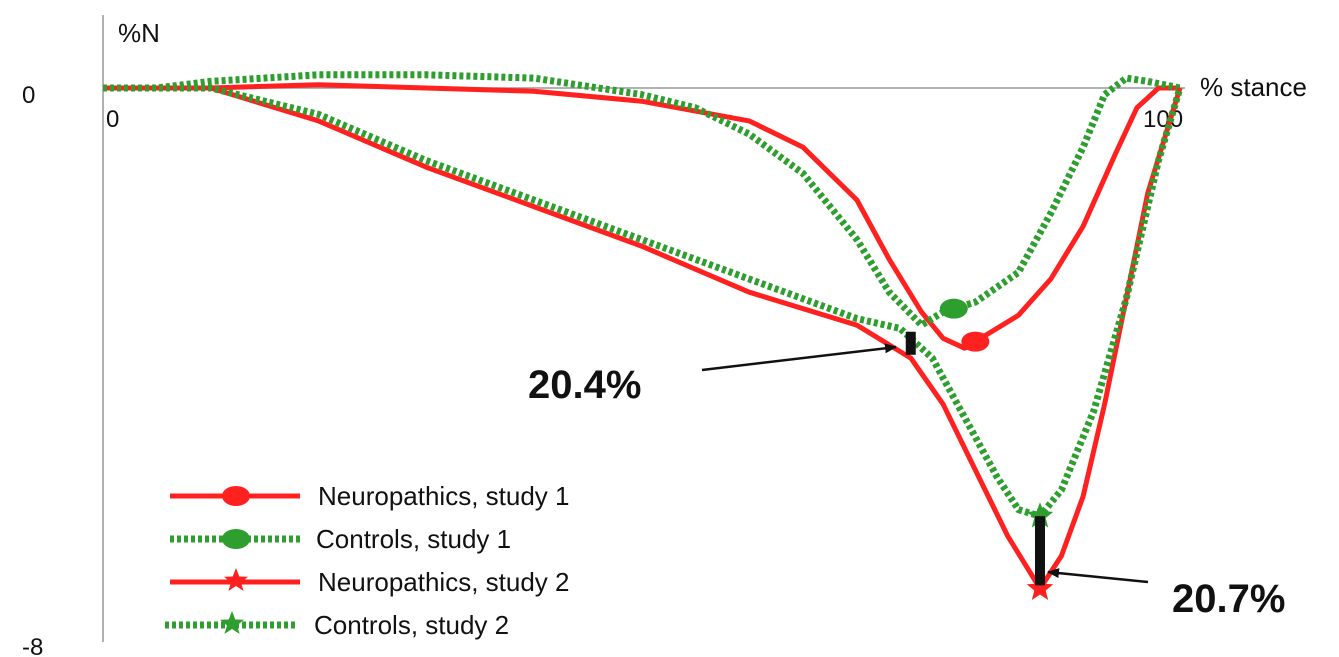  What do you see at coordinates (112, 119) in the screenshot?
I see `x-tick-left: 0` at bounding box center [112, 119].